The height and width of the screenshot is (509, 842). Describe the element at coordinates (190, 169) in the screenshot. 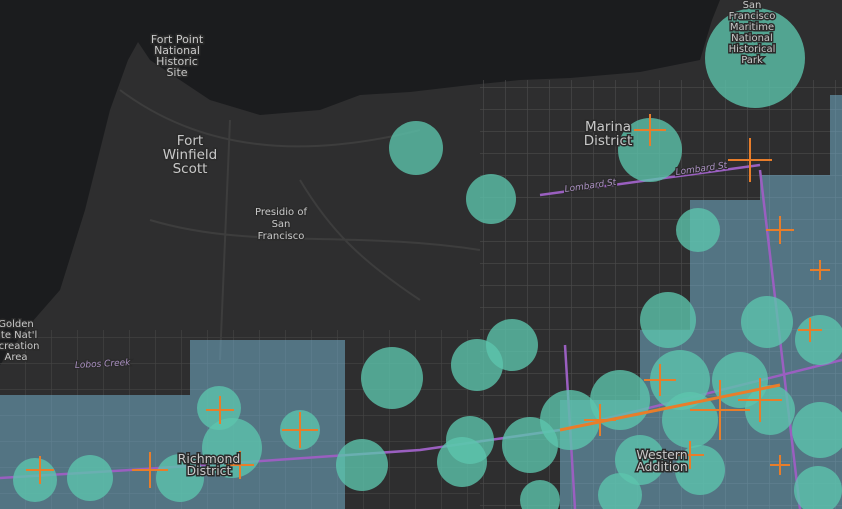

I see `label-line: Scott` at that location.